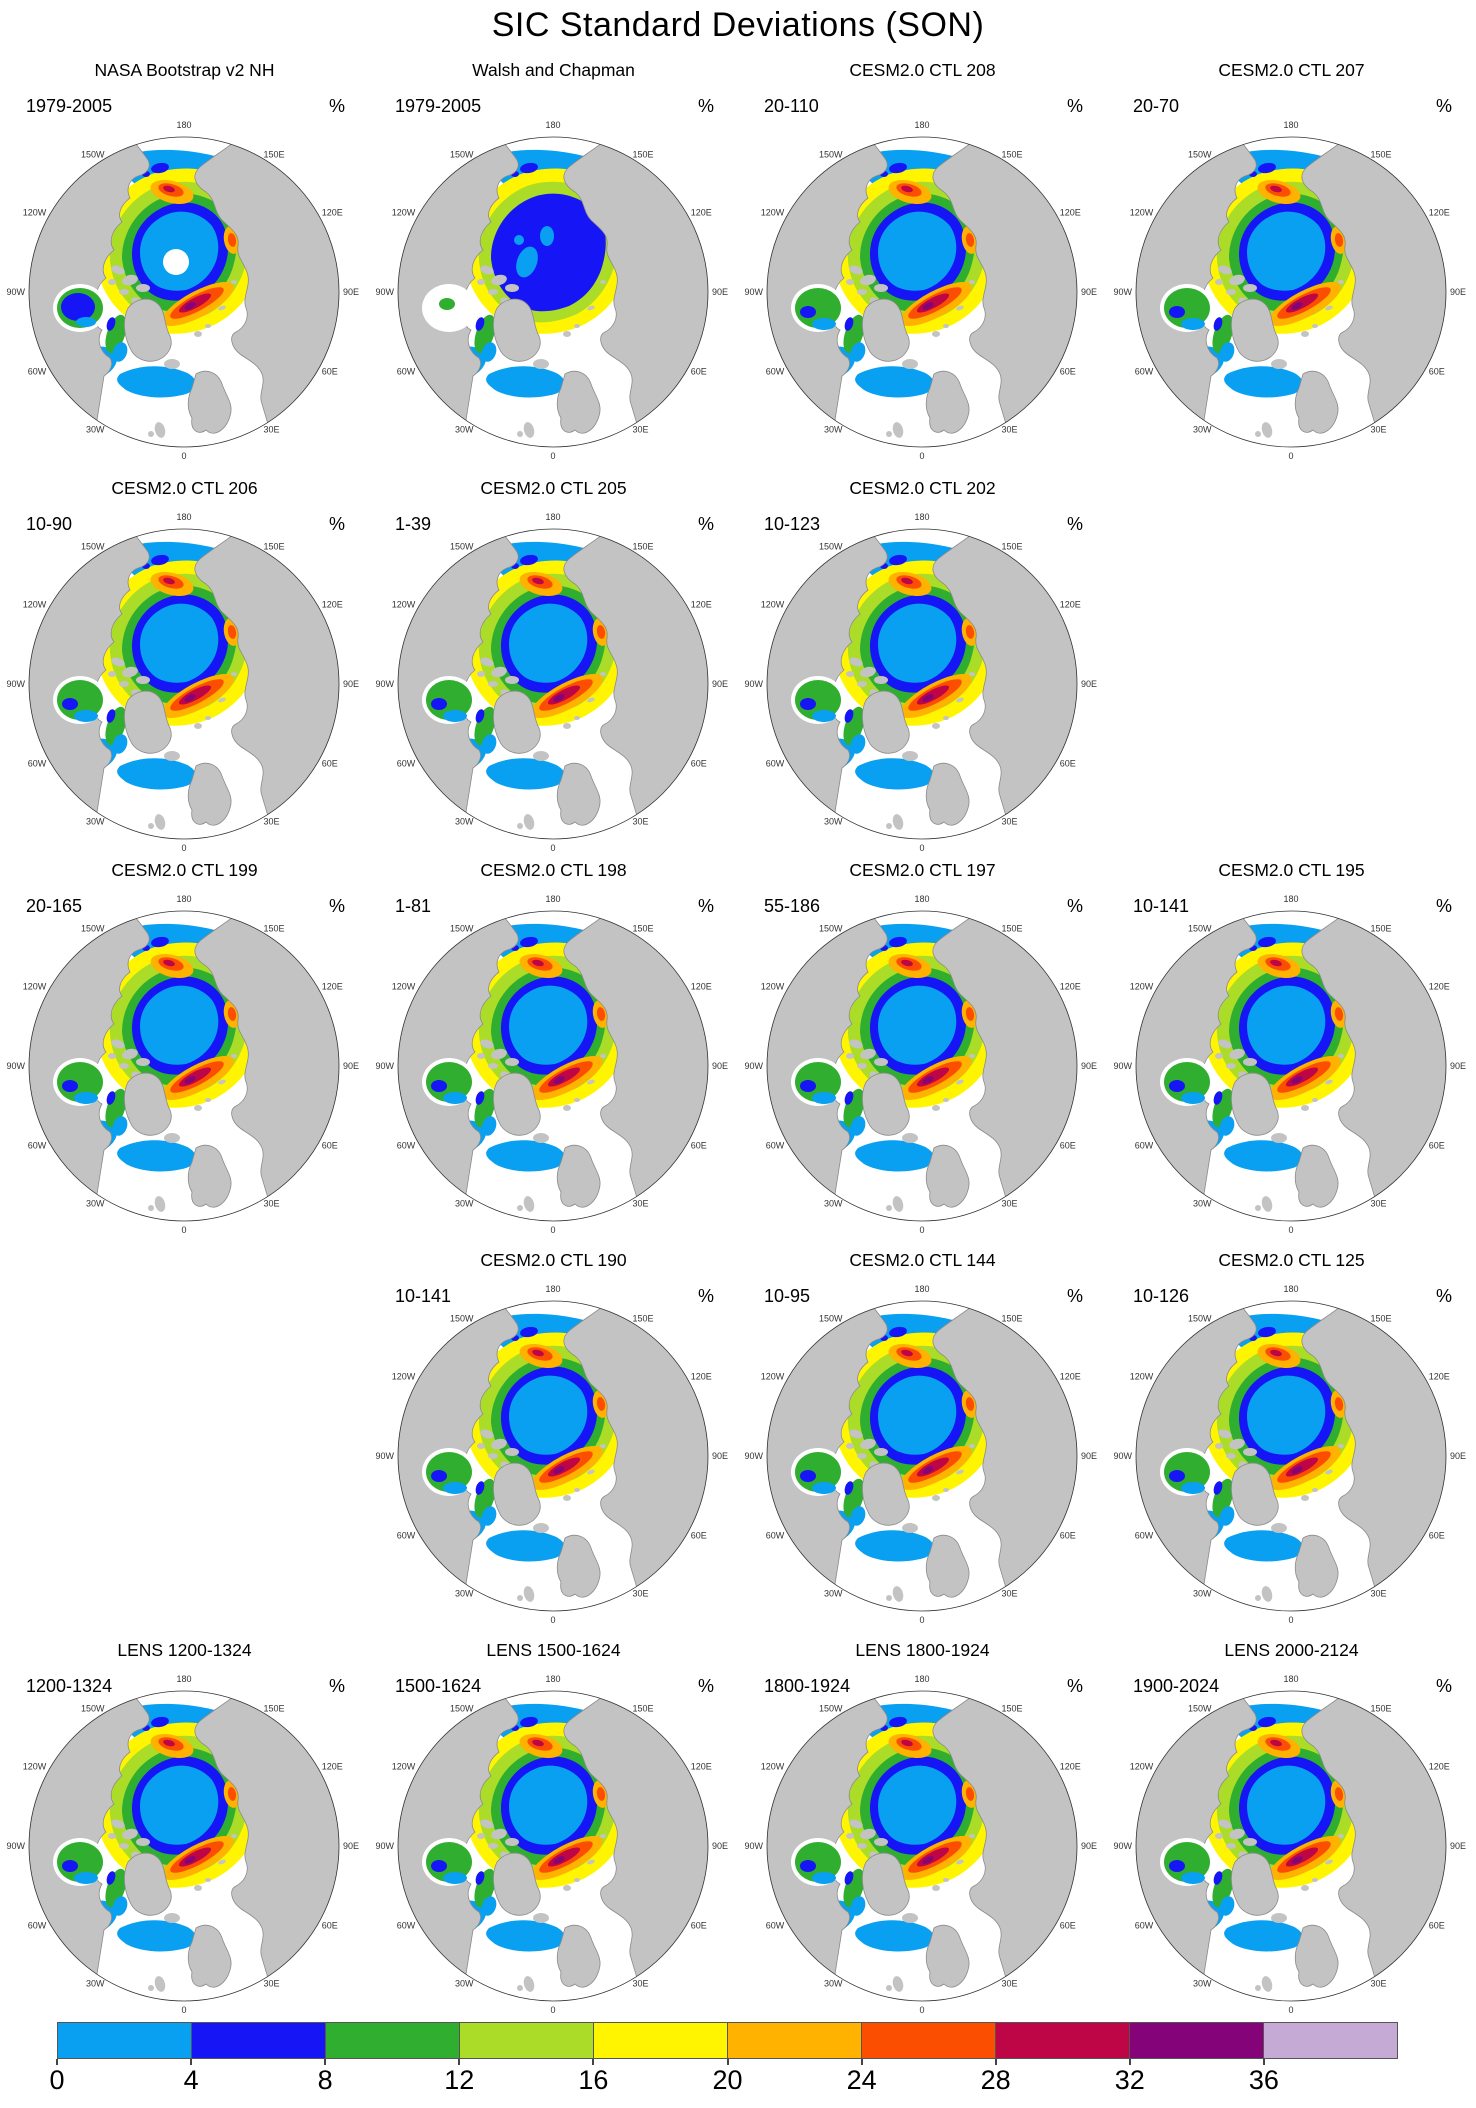  What do you see at coordinates (553, 870) in the screenshot?
I see `panel-title: CESM2.0 CTL 198` at bounding box center [553, 870].